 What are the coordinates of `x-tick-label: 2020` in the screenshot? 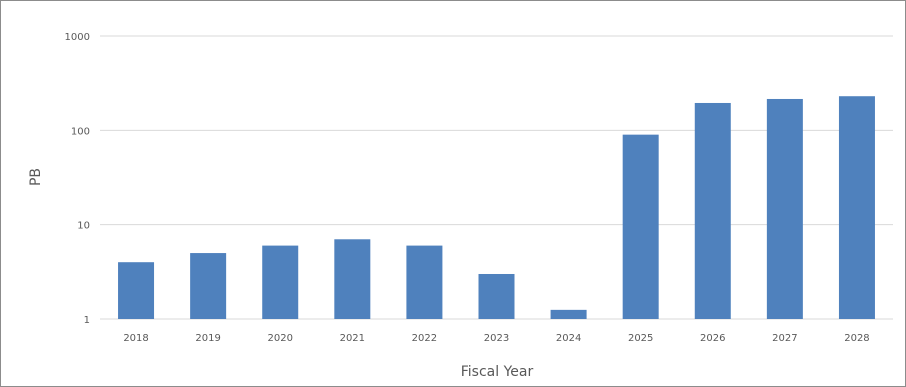 It's located at (280, 338).